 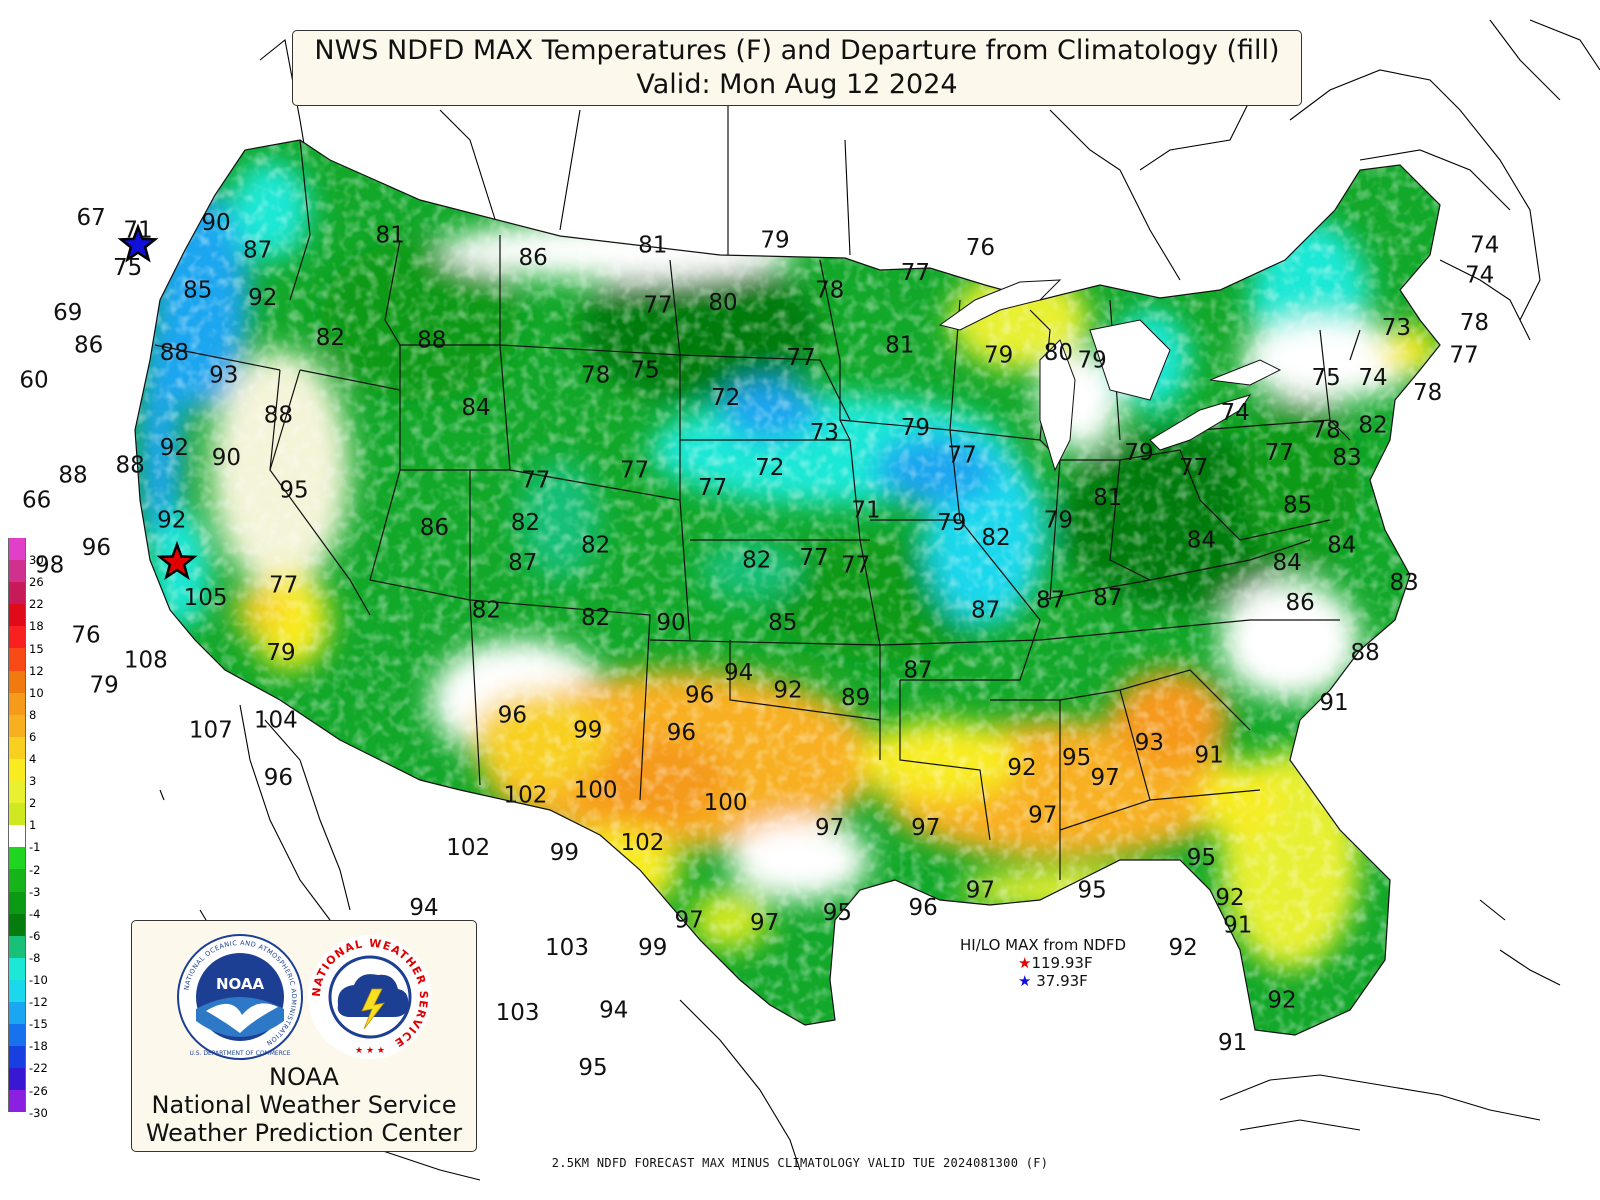 What do you see at coordinates (1396, 328) in the screenshot?
I see `temperature-label: 73` at bounding box center [1396, 328].